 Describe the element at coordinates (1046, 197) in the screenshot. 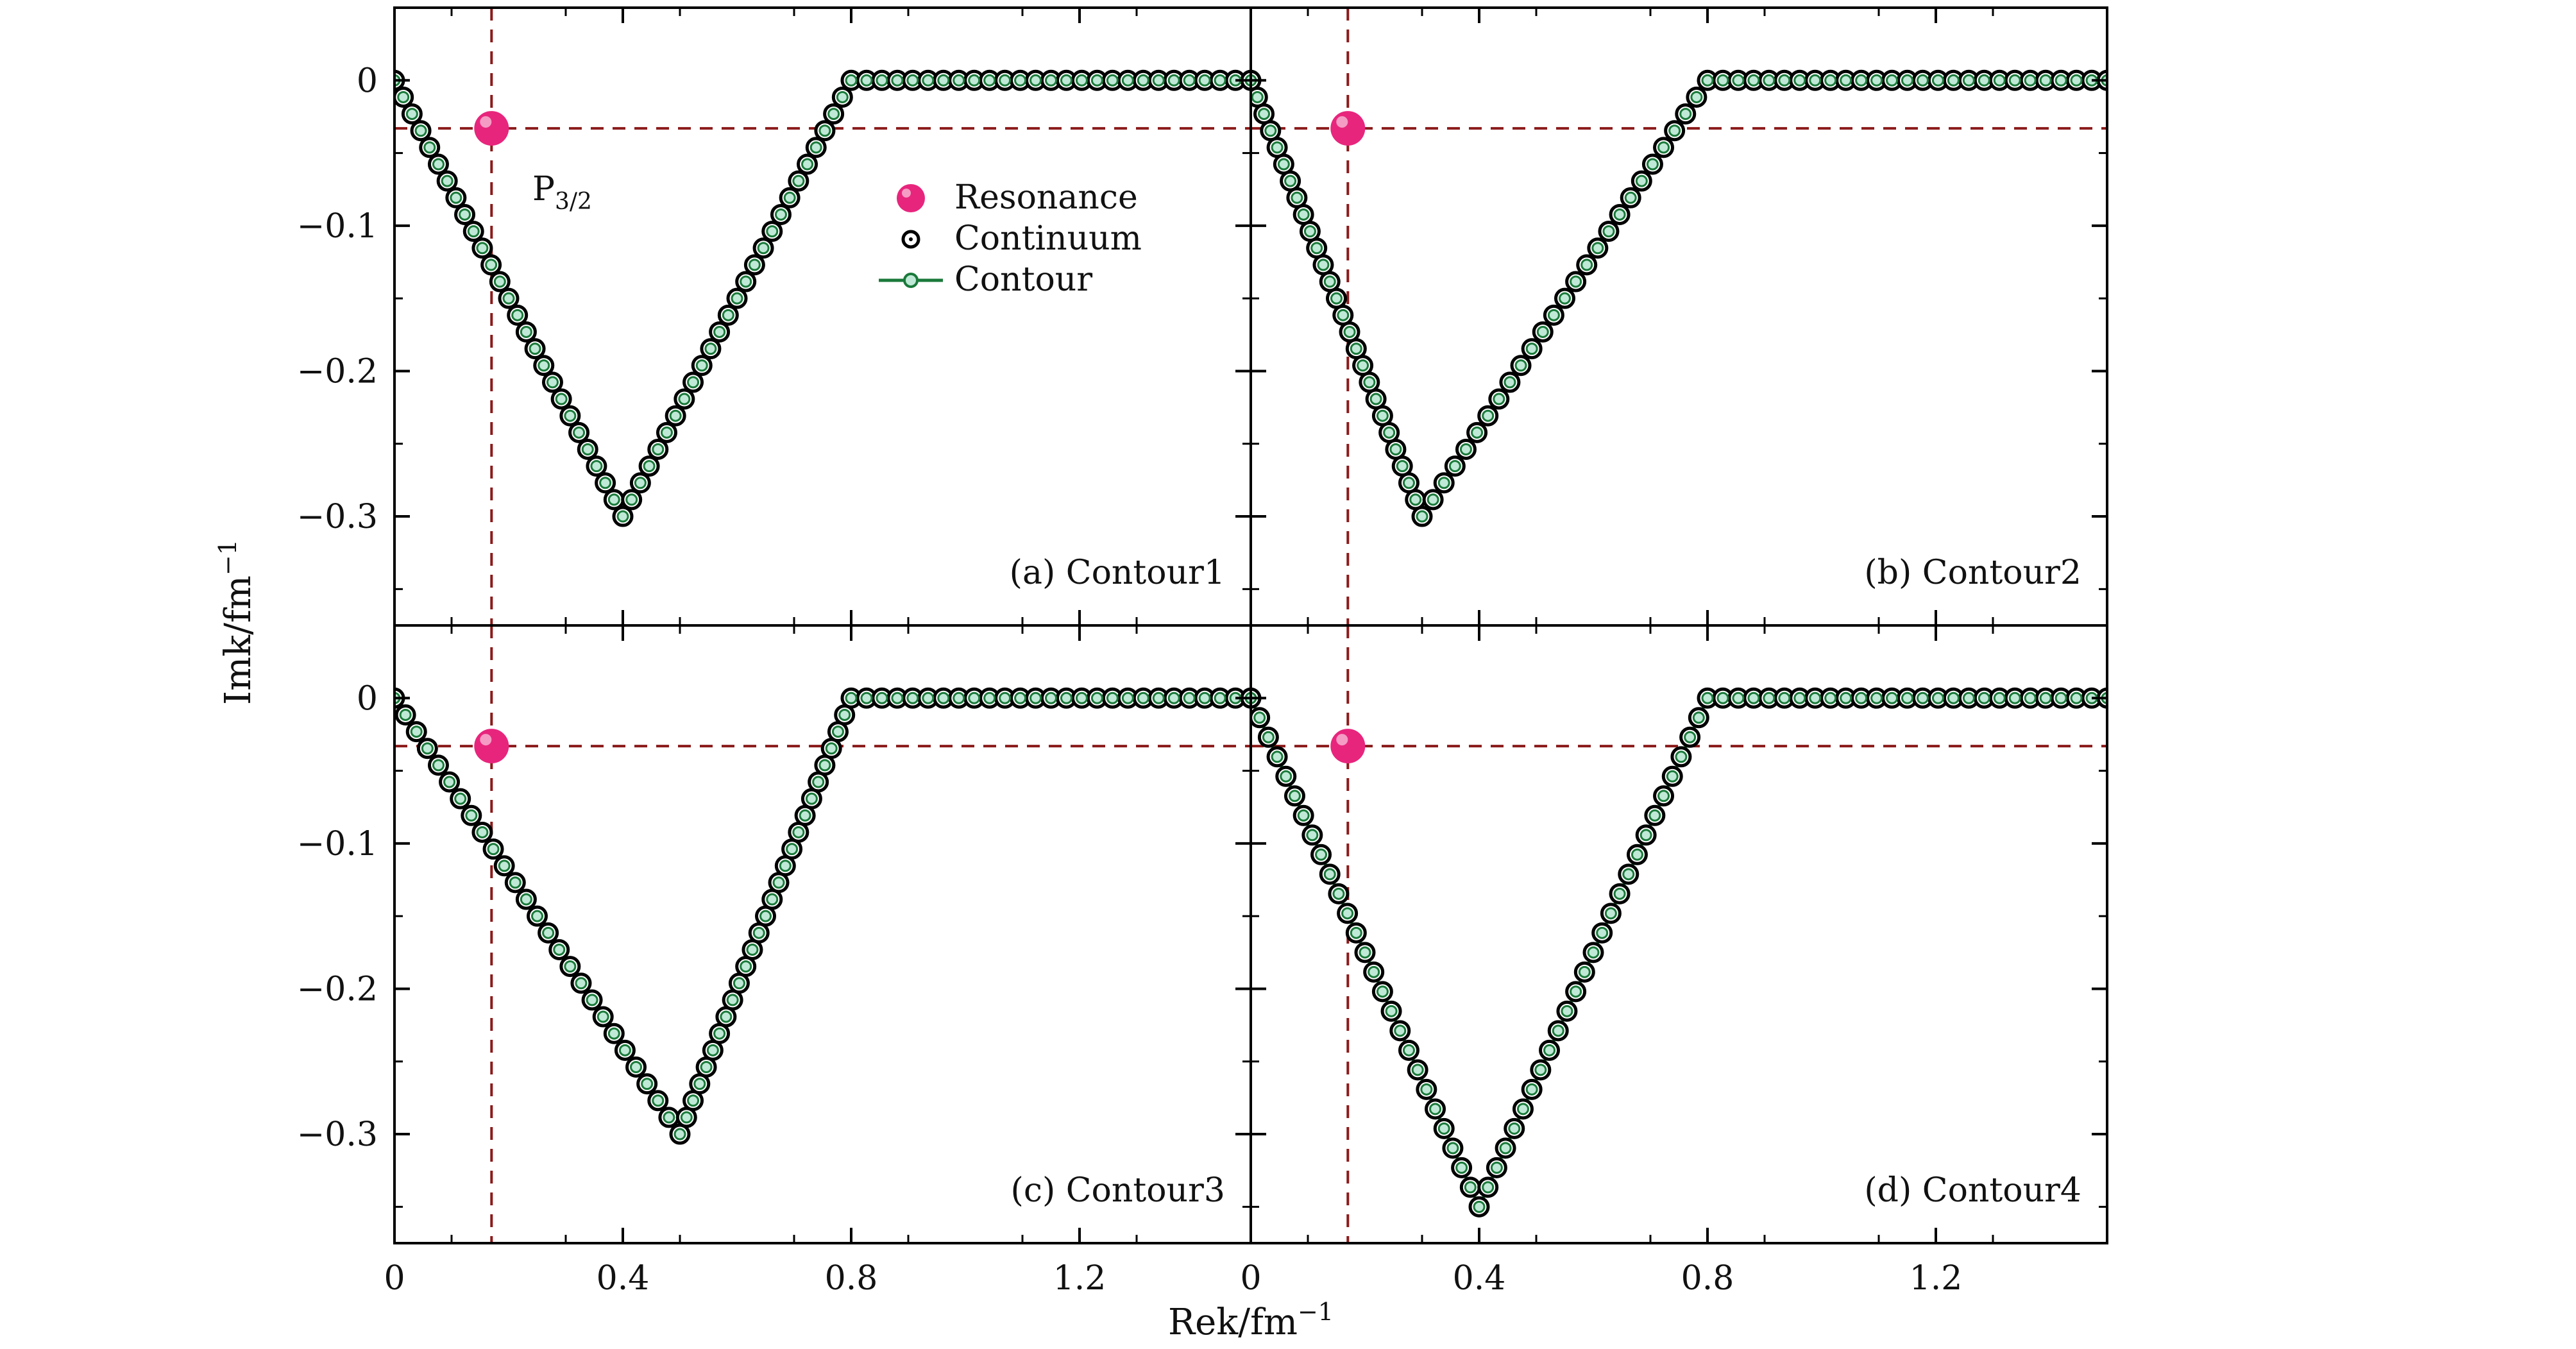

I see `legend-resonance-label: Resonance` at that location.